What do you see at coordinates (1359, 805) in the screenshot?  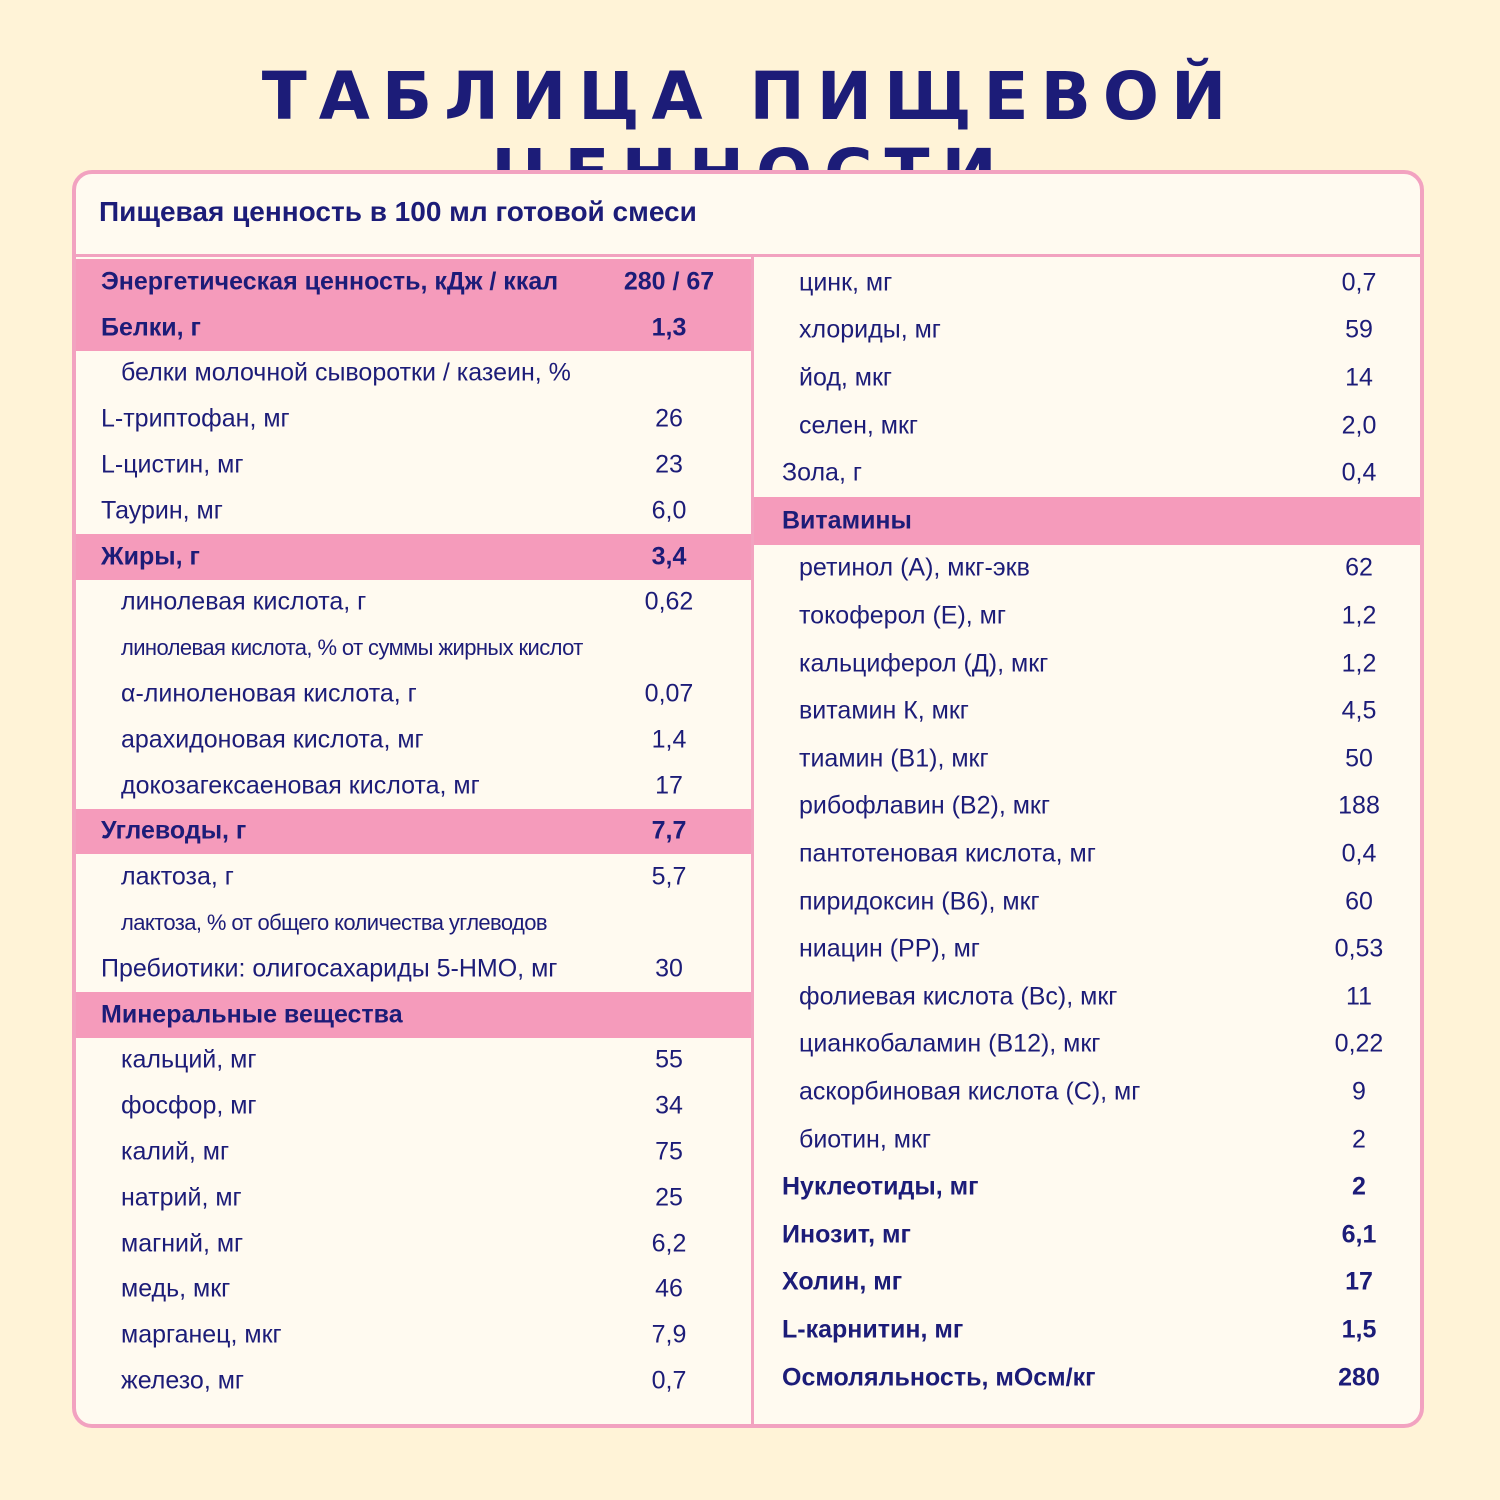 I see `row-value: 188` at bounding box center [1359, 805].